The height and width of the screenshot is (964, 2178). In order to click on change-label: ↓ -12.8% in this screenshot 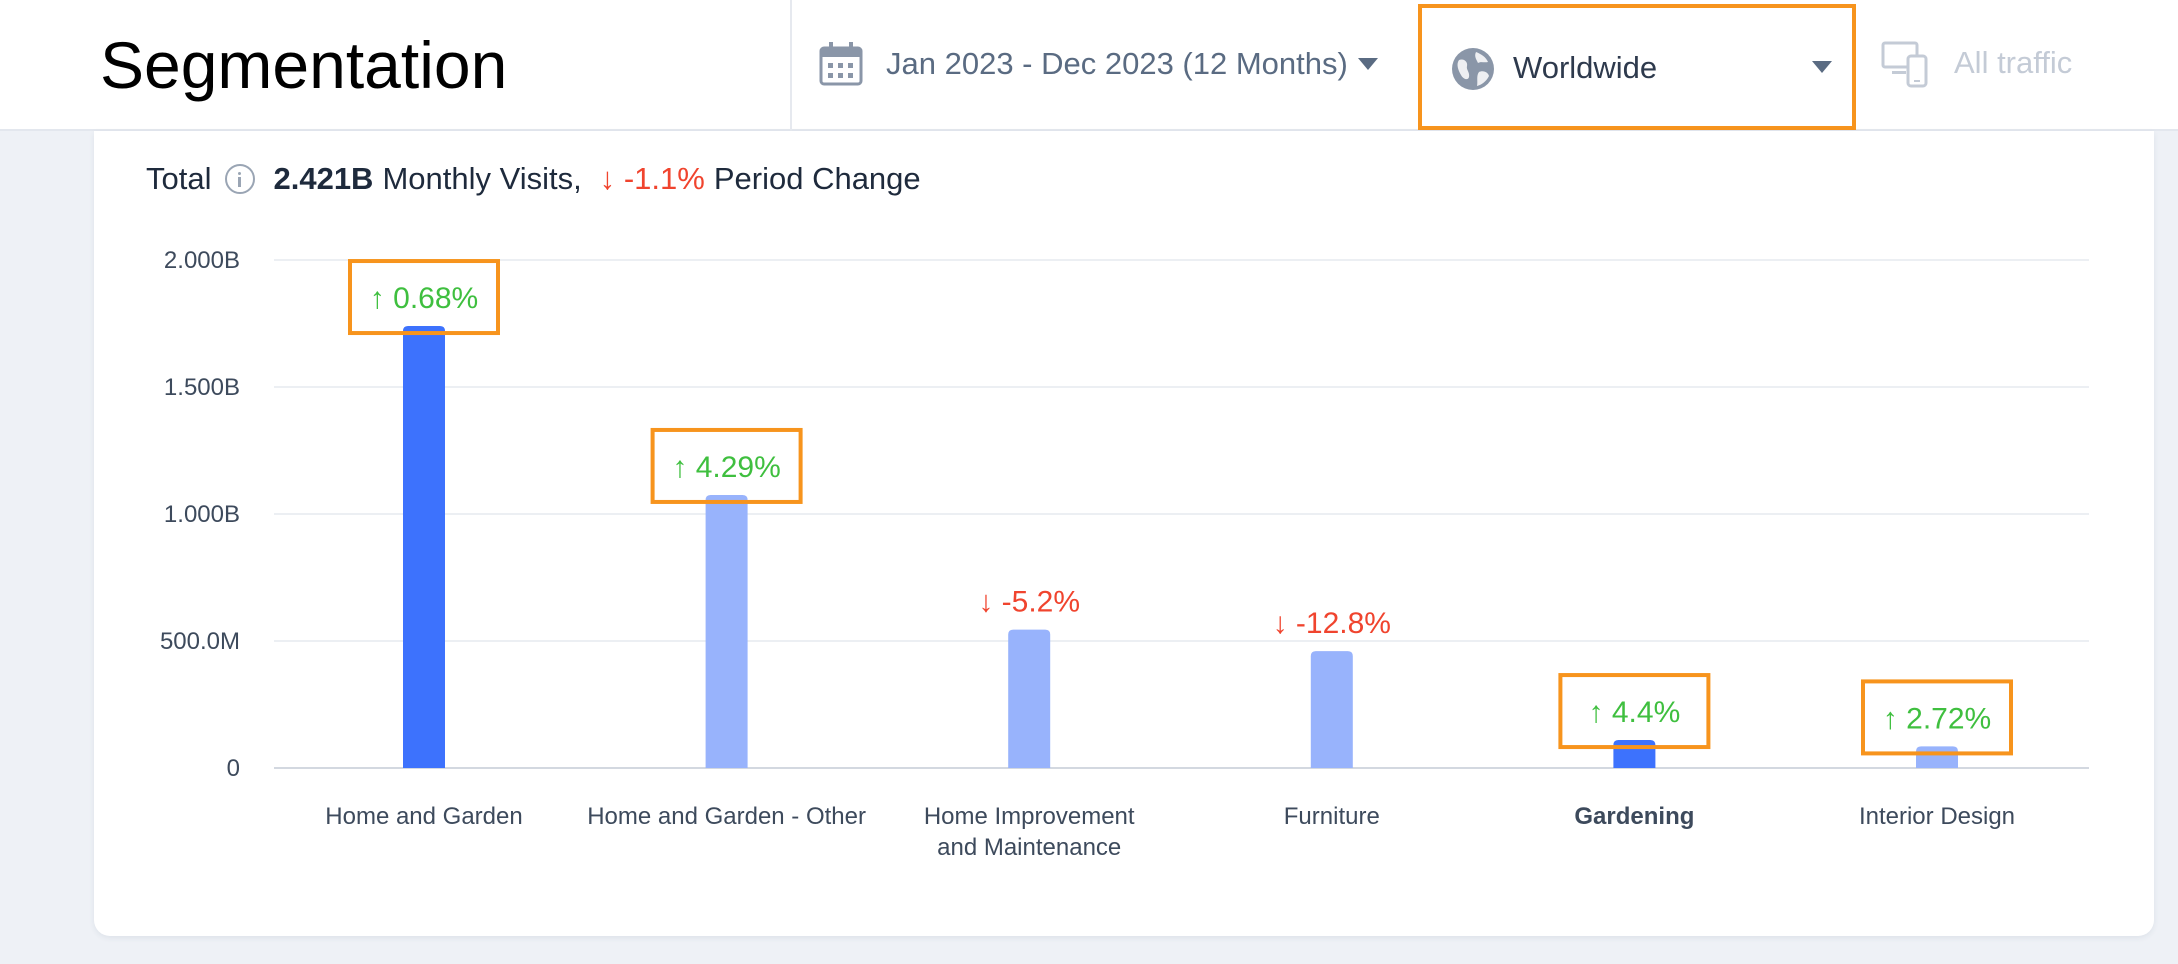, I will do `click(1332, 623)`.